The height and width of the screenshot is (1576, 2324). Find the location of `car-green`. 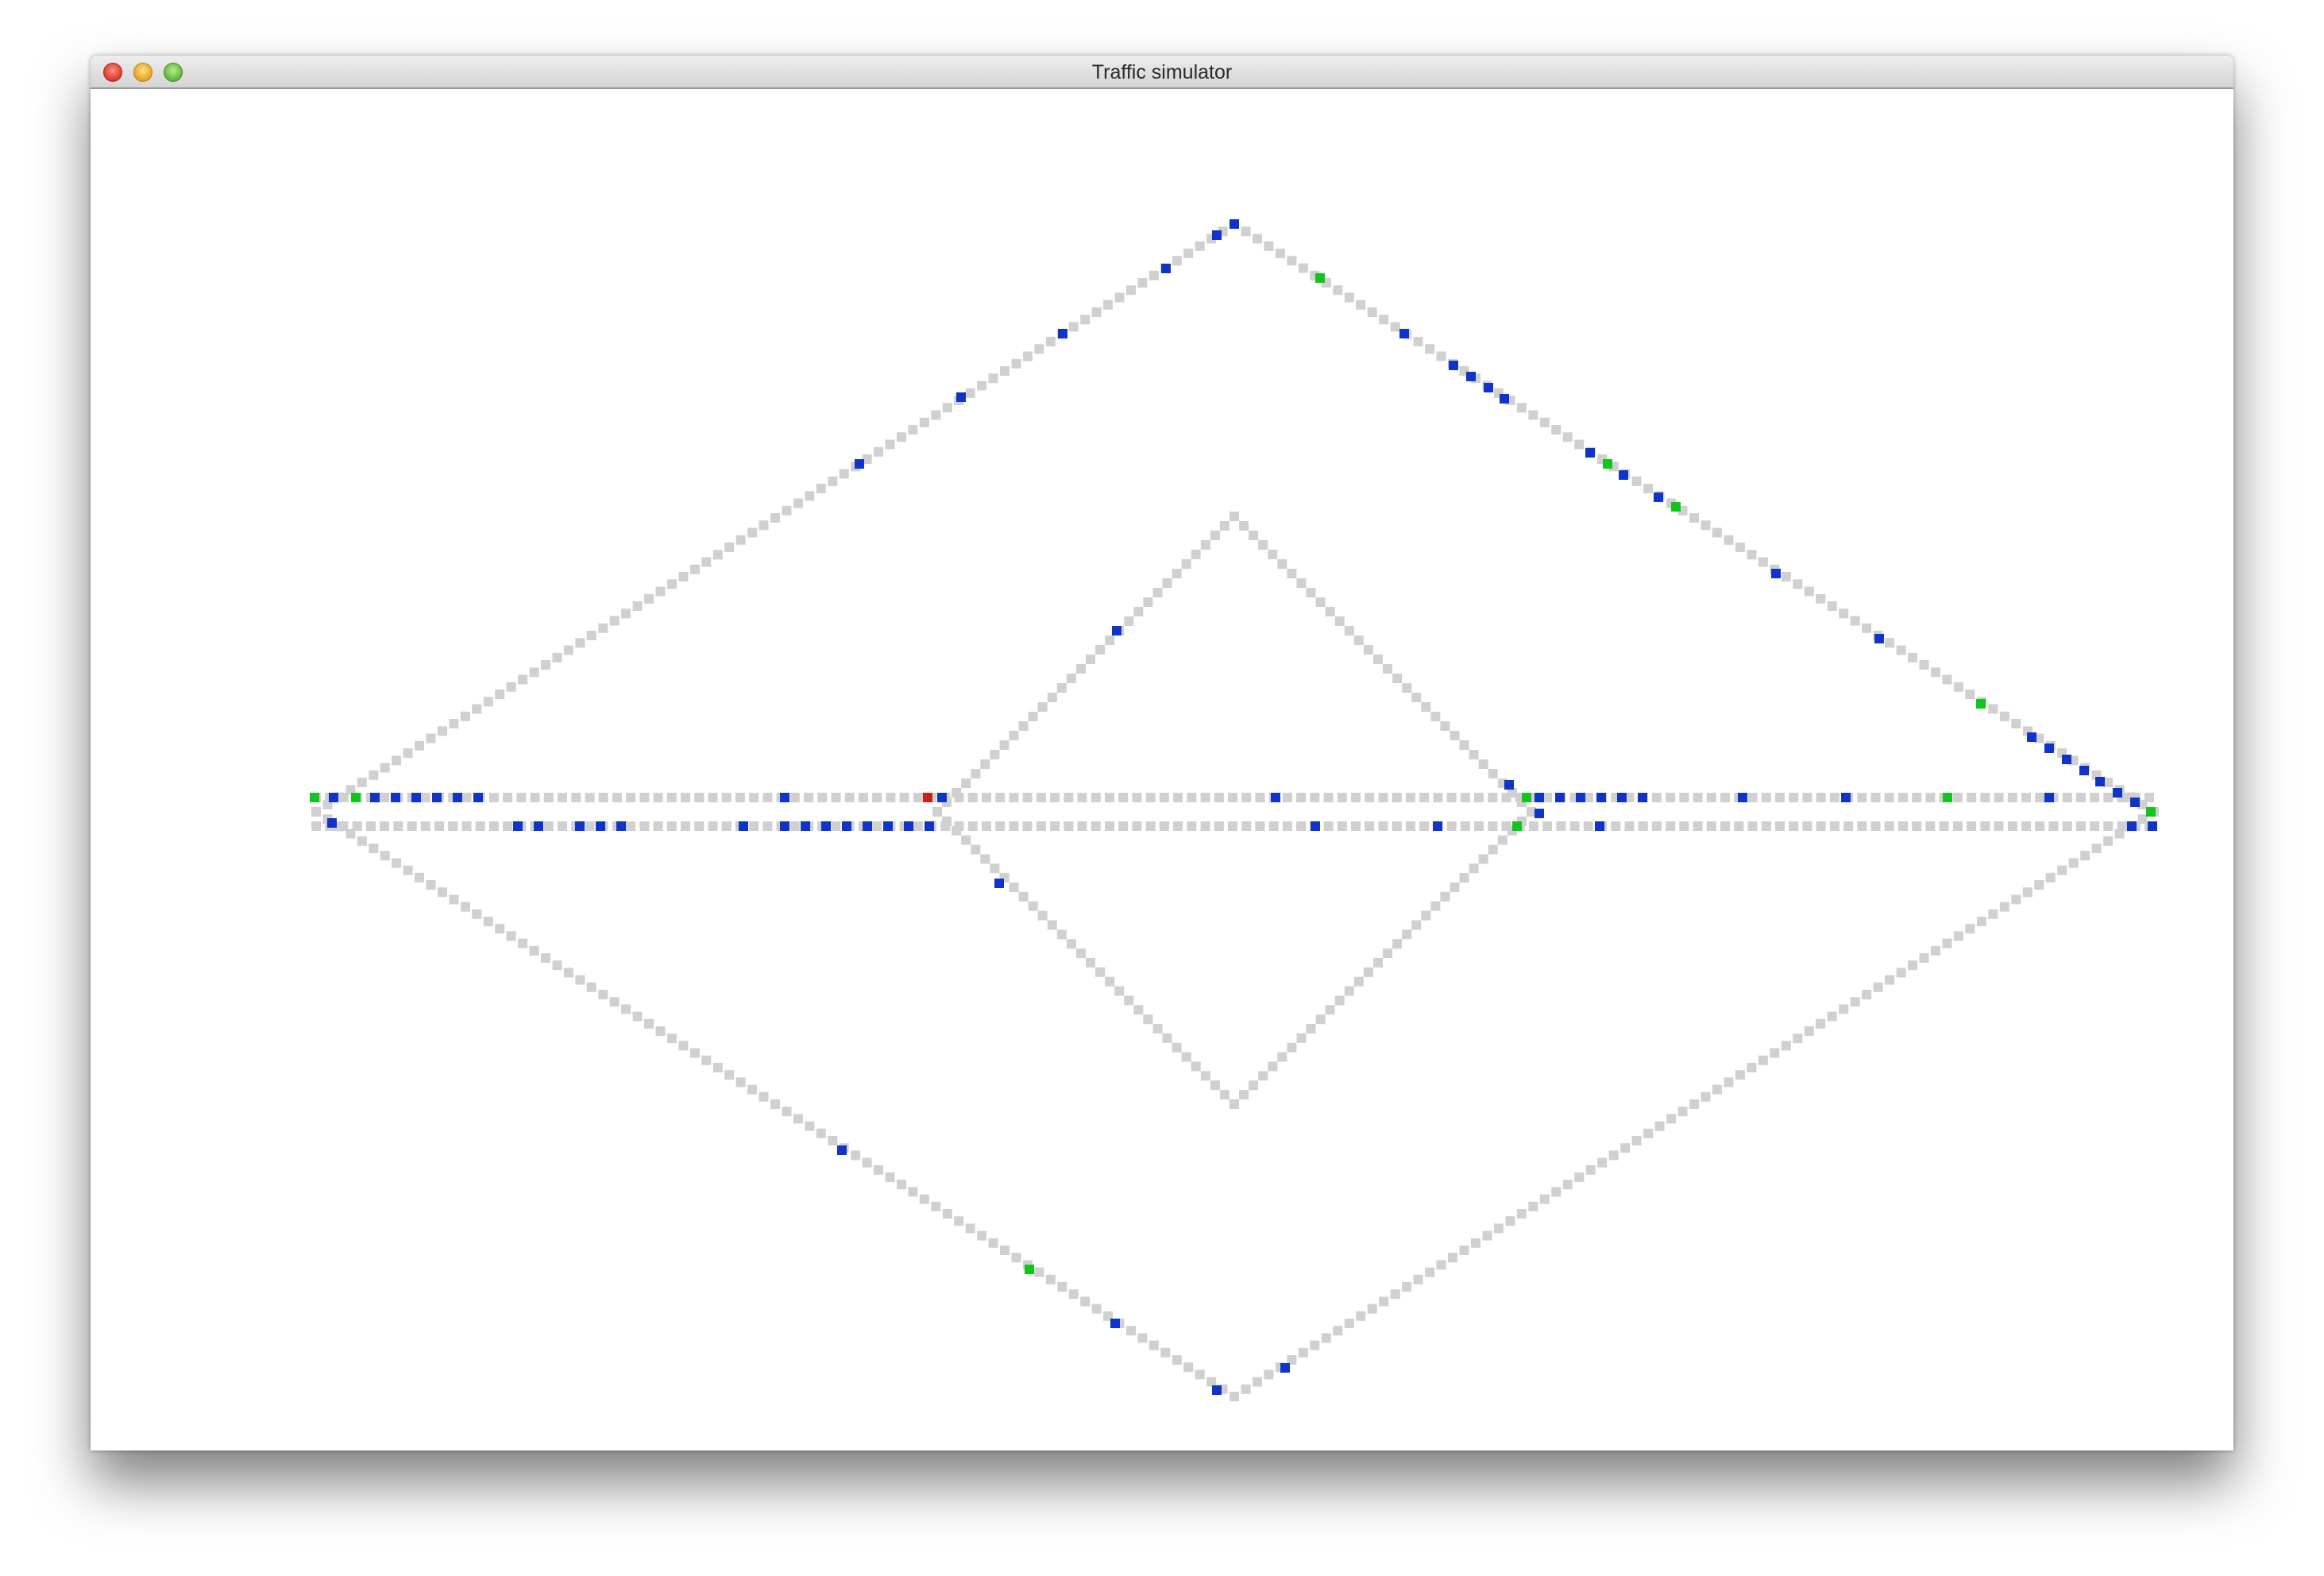

car-green is located at coordinates (1320, 278).